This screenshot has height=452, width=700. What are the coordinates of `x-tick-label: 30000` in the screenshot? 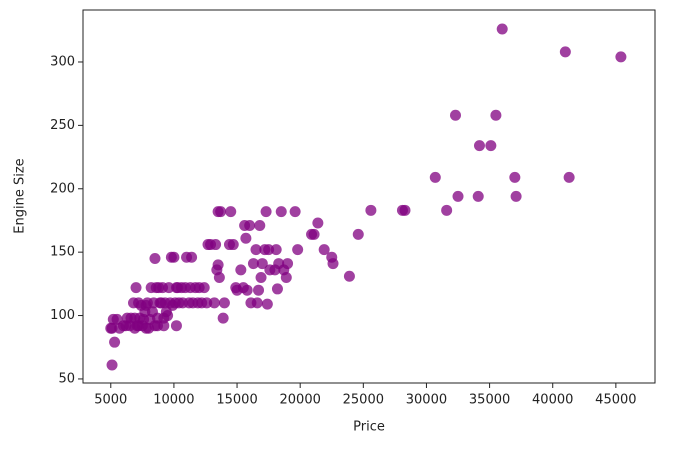 It's located at (426, 400).